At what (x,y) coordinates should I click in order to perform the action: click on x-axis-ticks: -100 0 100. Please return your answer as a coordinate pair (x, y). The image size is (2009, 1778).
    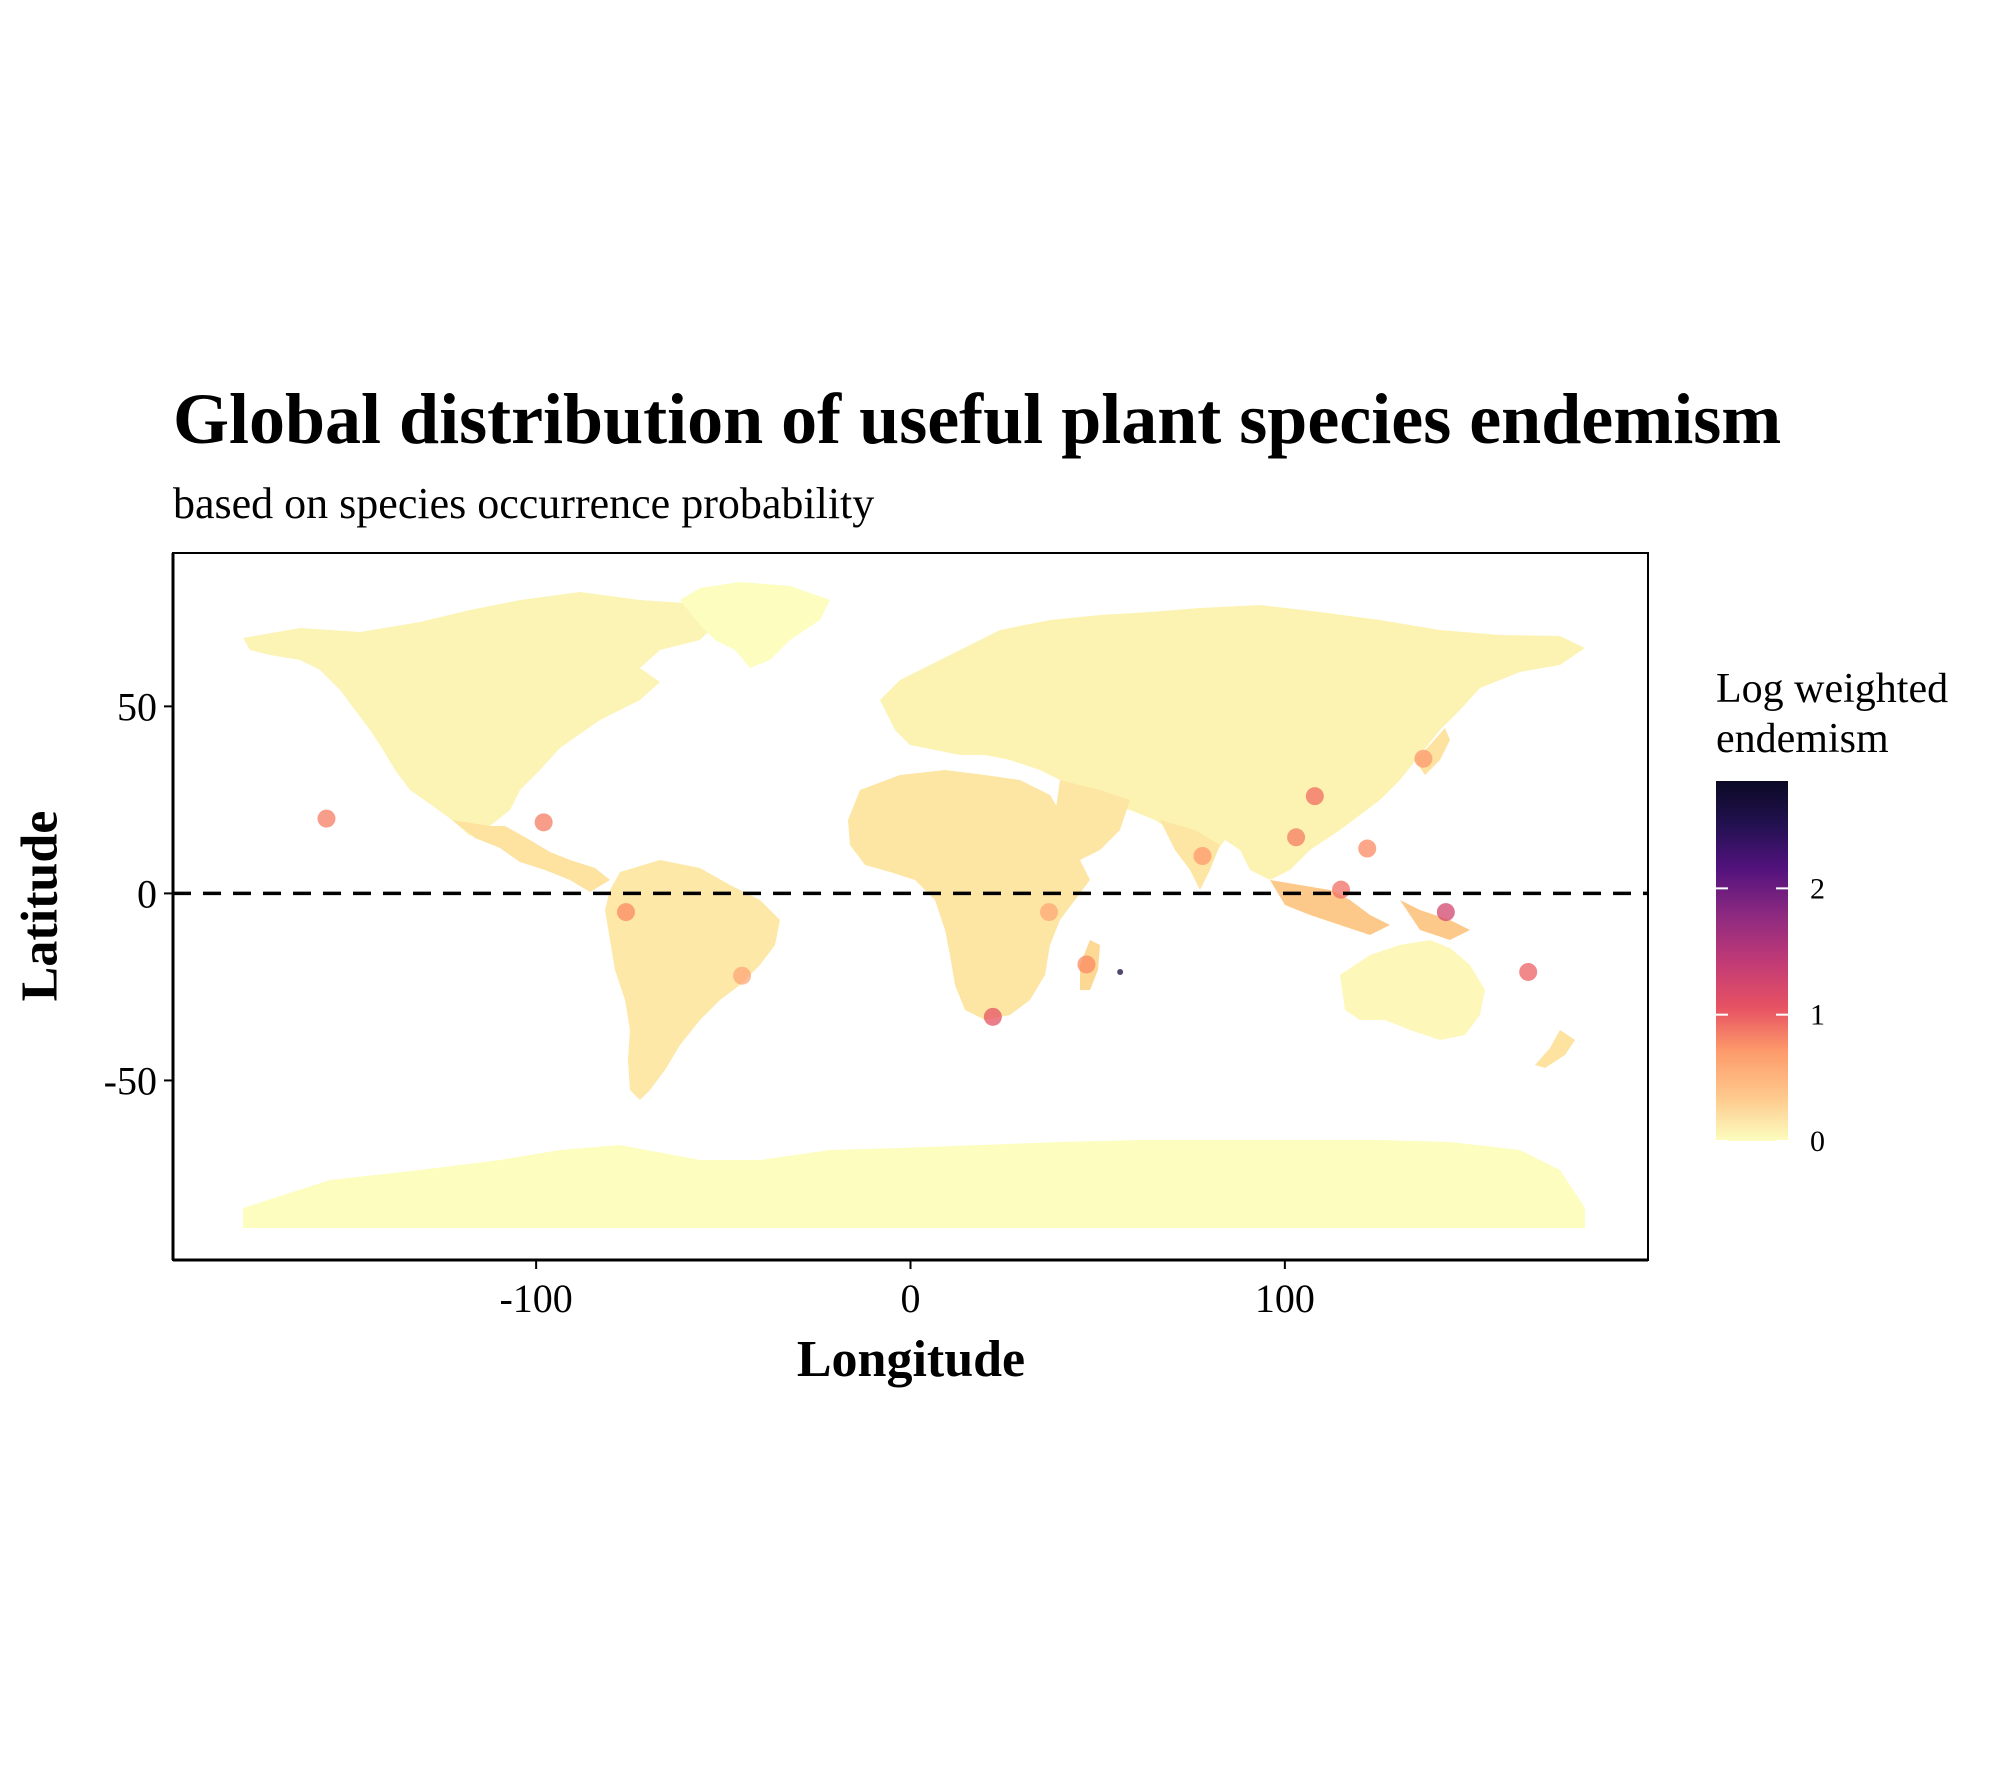
    Looking at the image, I should click on (907, 1290).